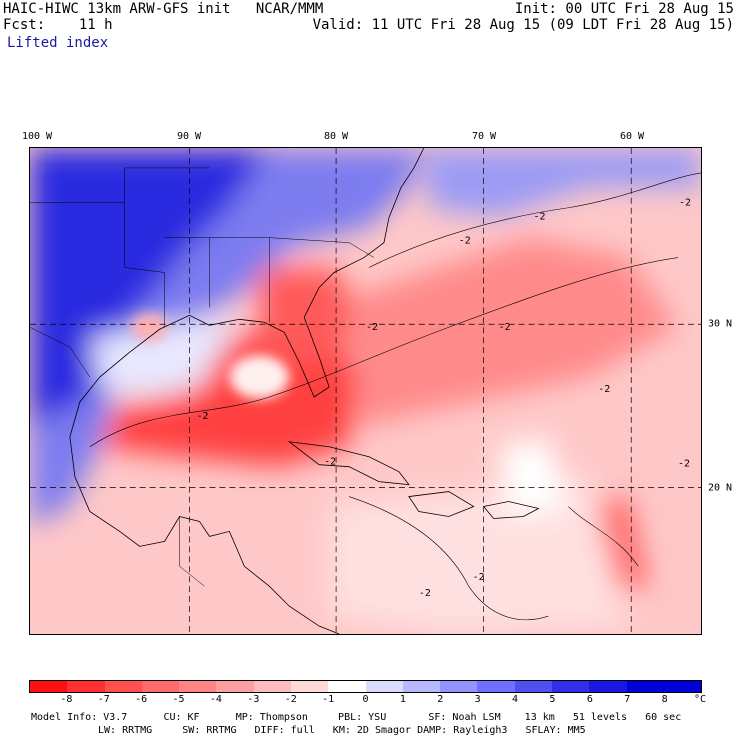 Image resolution: width=740 pixels, height=740 pixels. What do you see at coordinates (720, 488) in the screenshot?
I see `lat-label-20n: 20 N` at bounding box center [720, 488].